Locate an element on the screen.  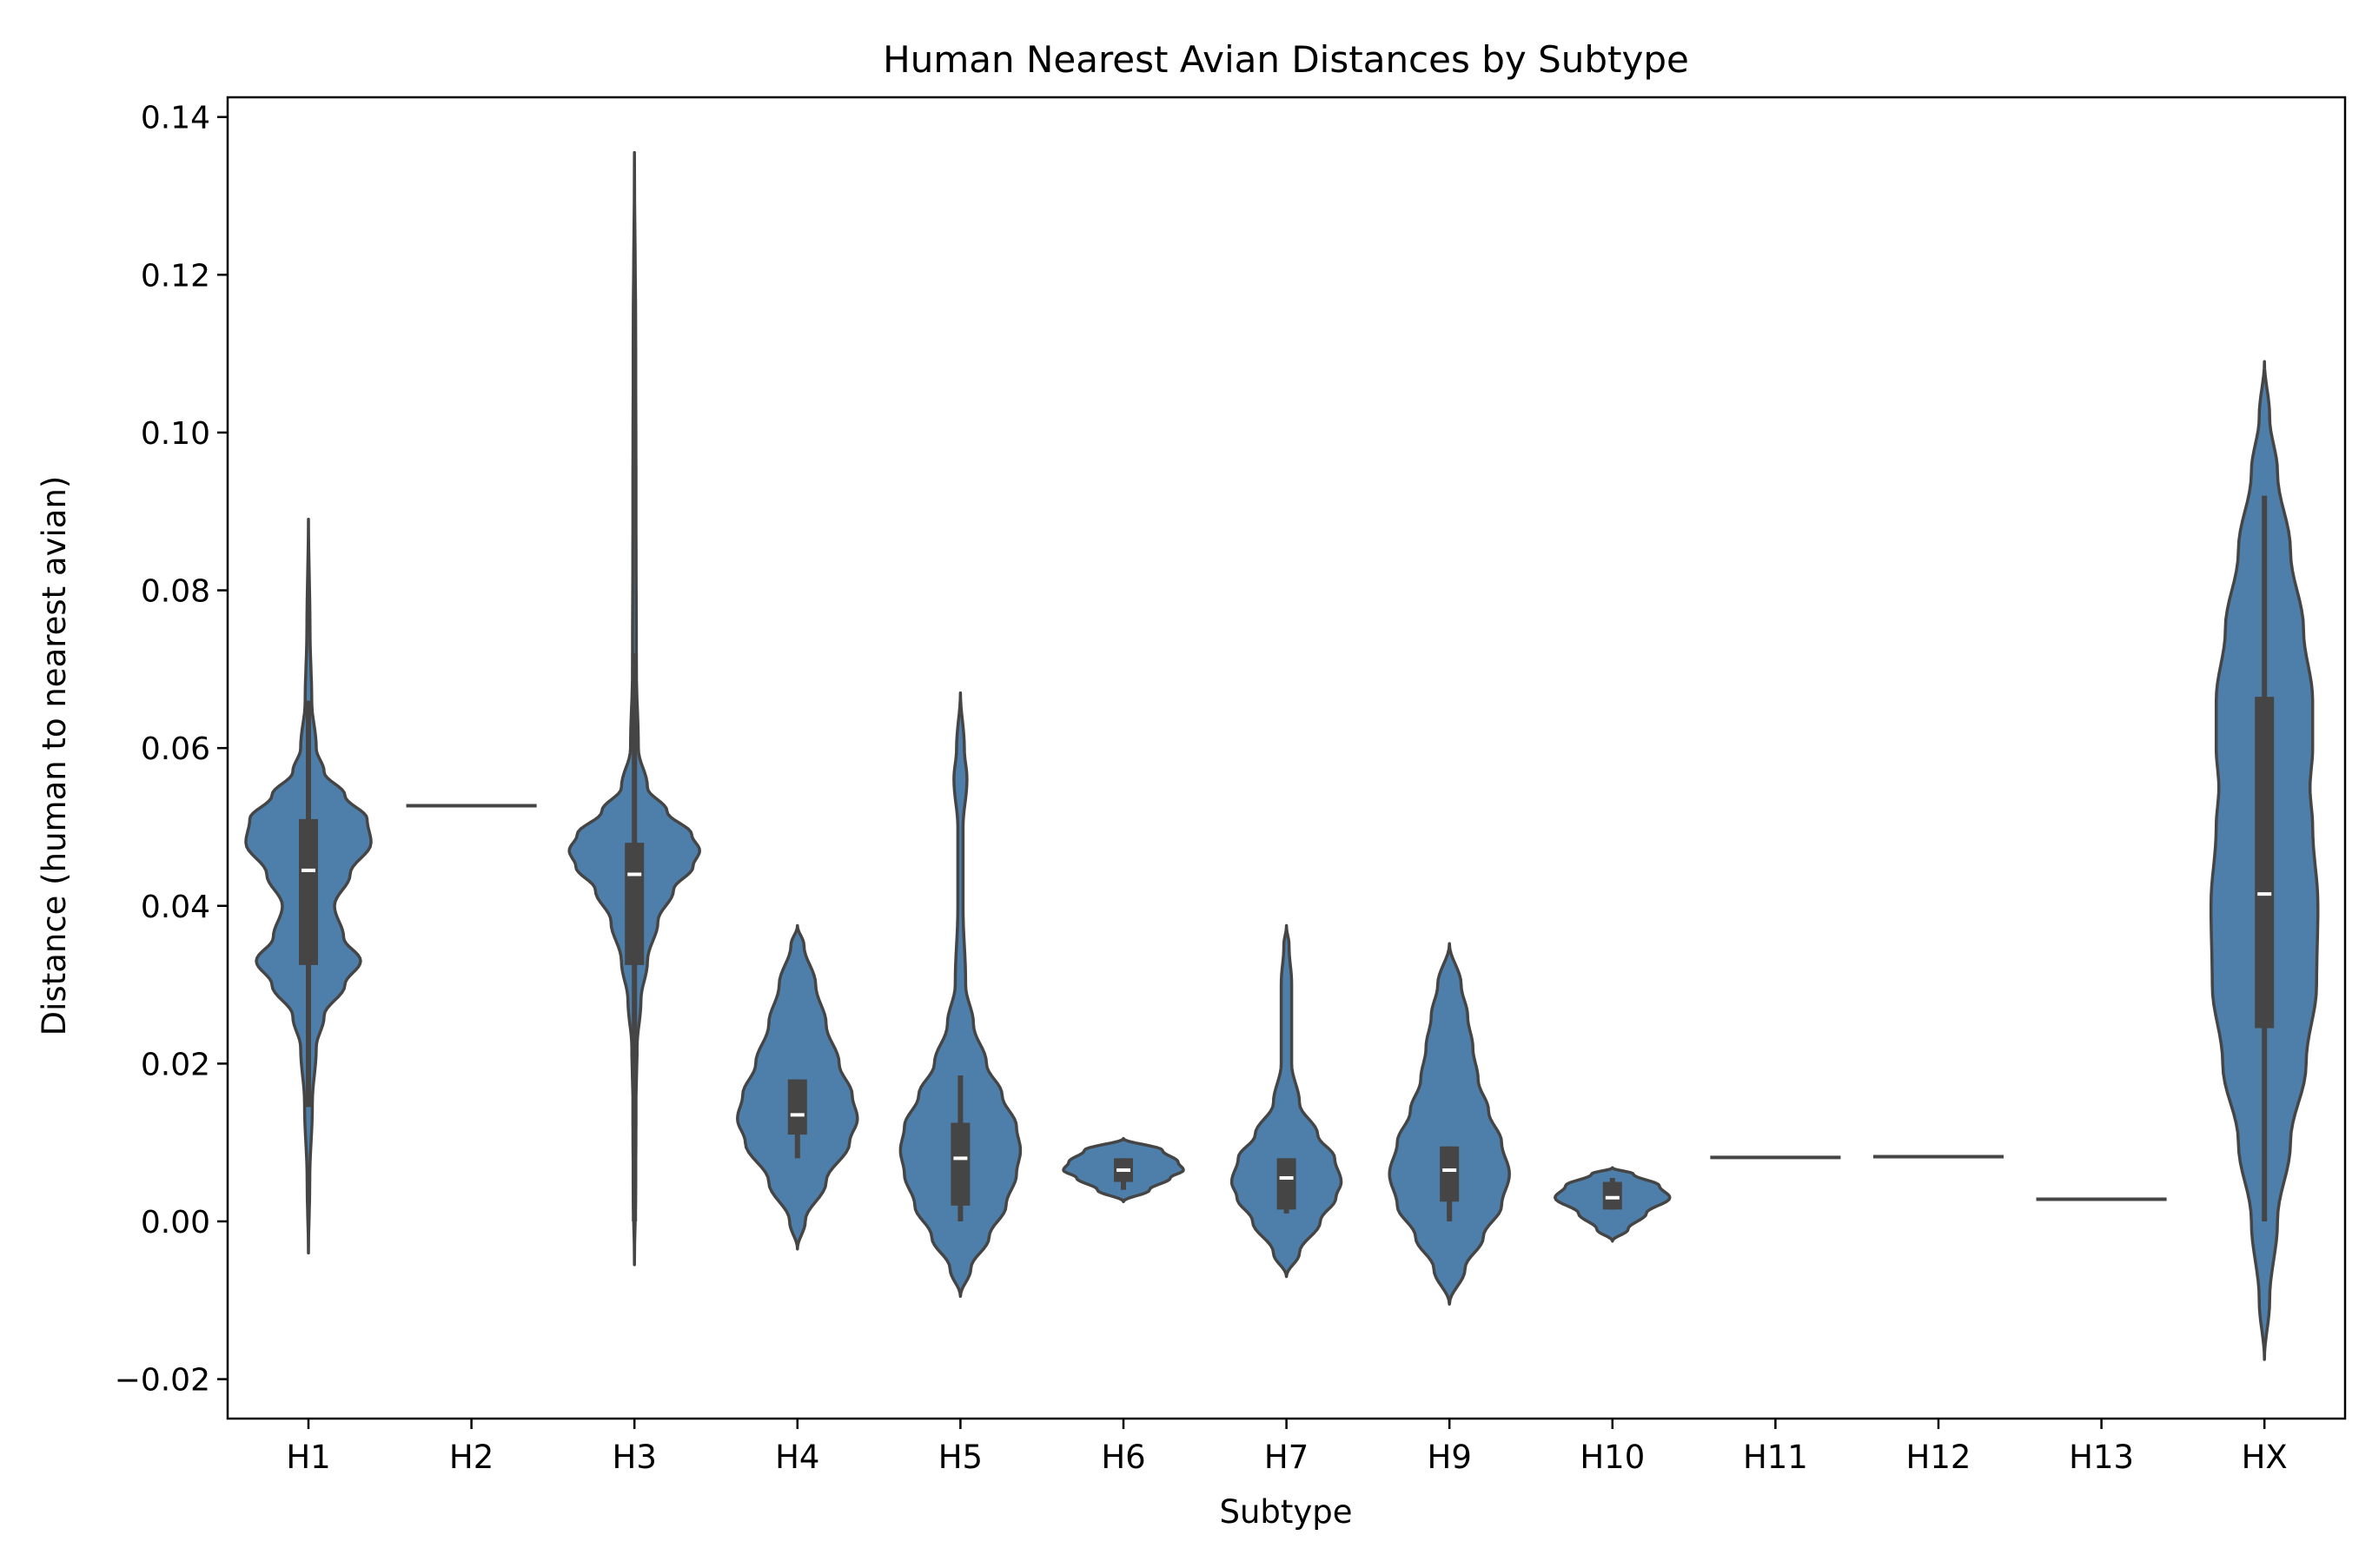
x-tick-label-h5: H5 is located at coordinates (960, 1457).